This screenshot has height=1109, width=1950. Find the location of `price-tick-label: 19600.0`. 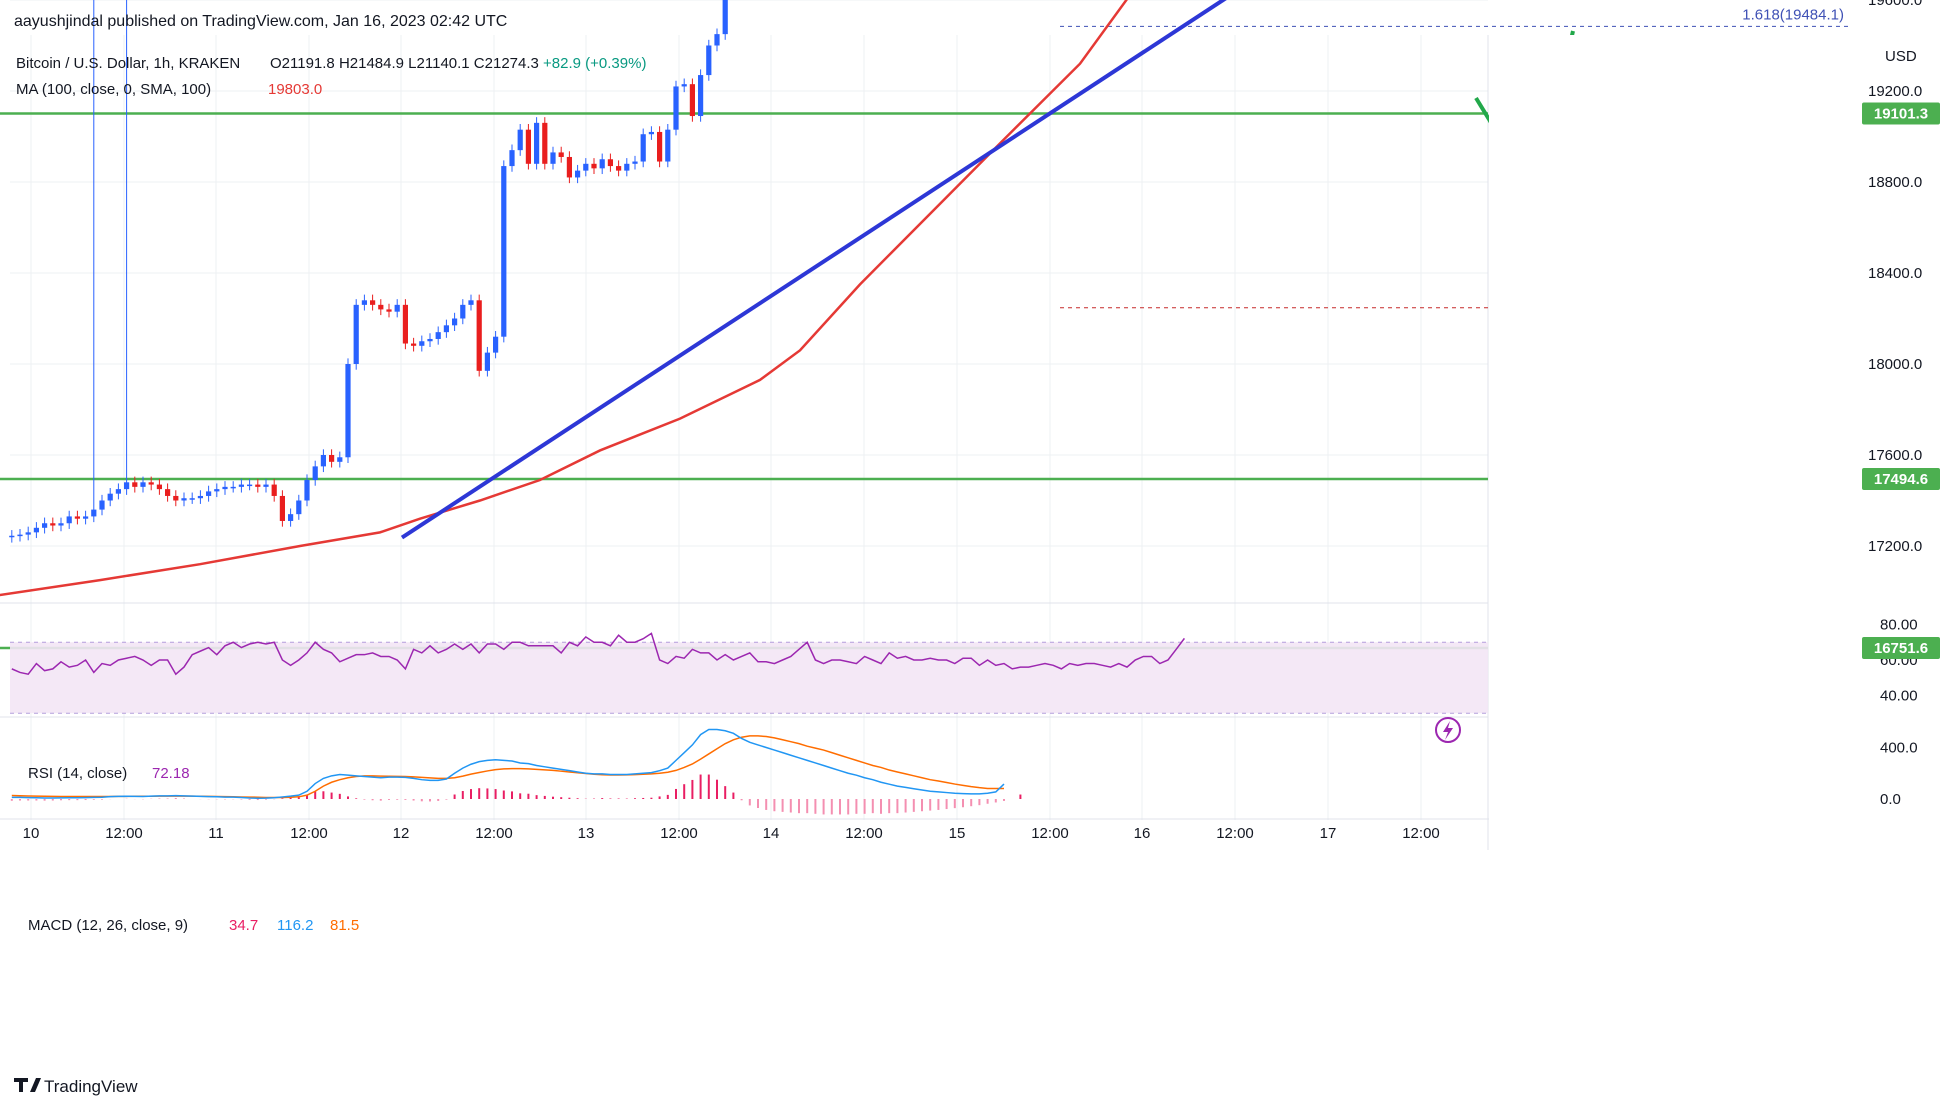

price-tick-label: 19600.0 is located at coordinates (1895, 4).